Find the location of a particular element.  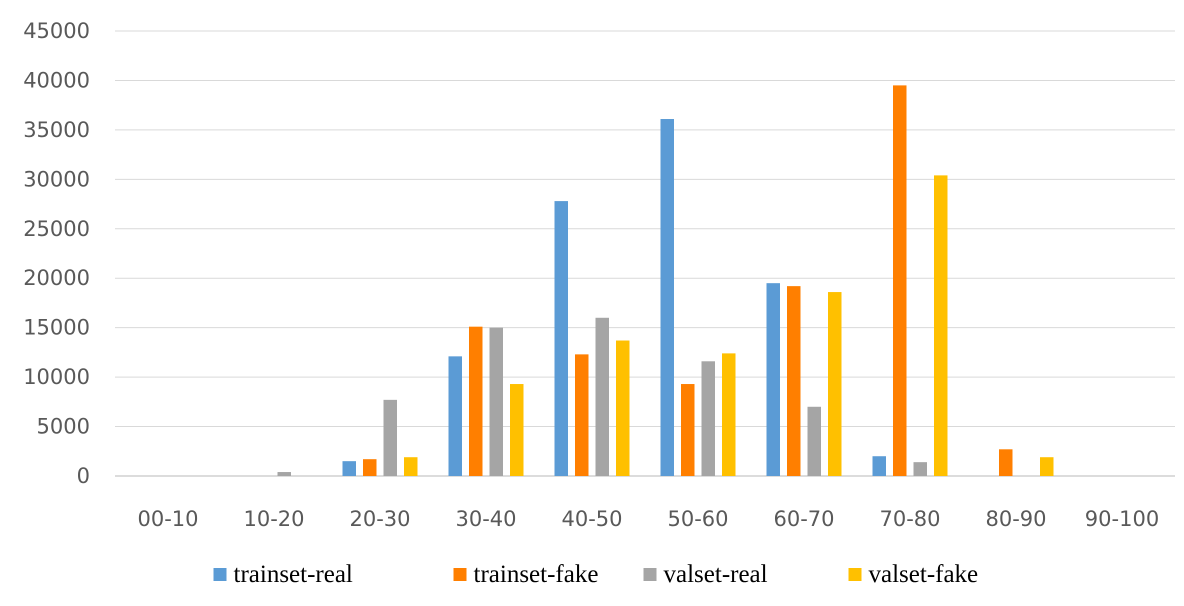

legend-label-trainset-fake: trainset-fake is located at coordinates (536, 574).